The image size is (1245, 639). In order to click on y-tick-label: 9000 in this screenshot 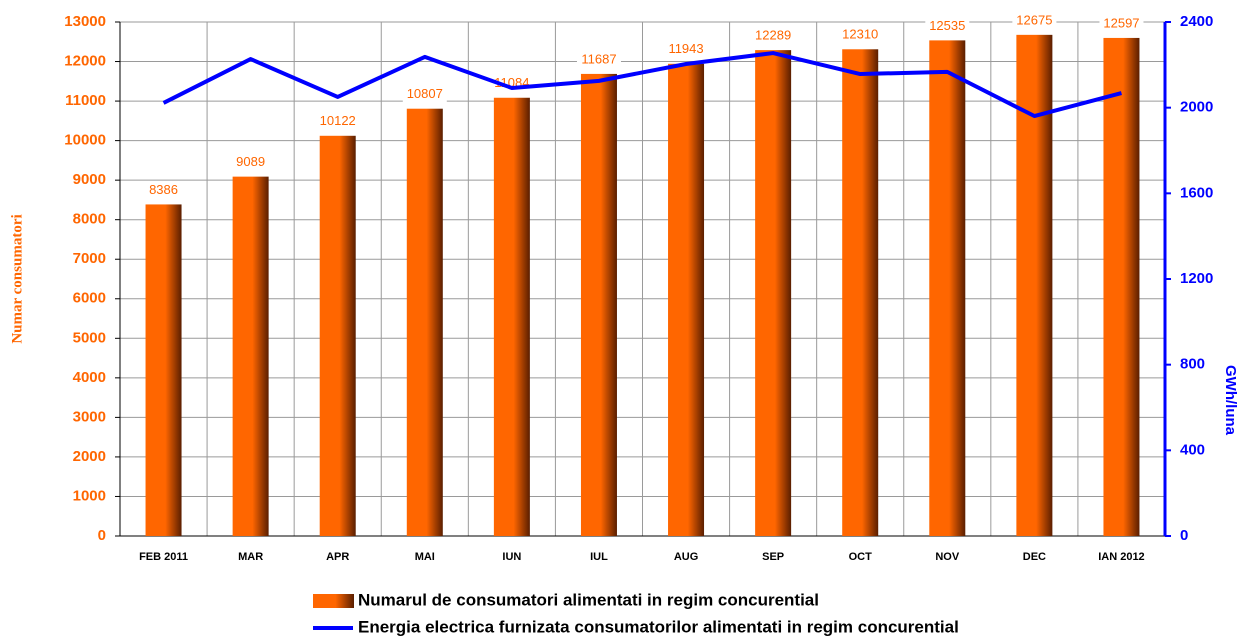, I will do `click(89, 179)`.